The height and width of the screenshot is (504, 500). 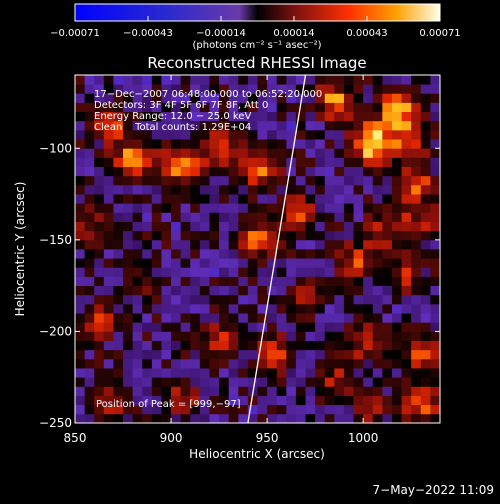 I want to click on x-tick-label: 1000, so click(x=363, y=438).